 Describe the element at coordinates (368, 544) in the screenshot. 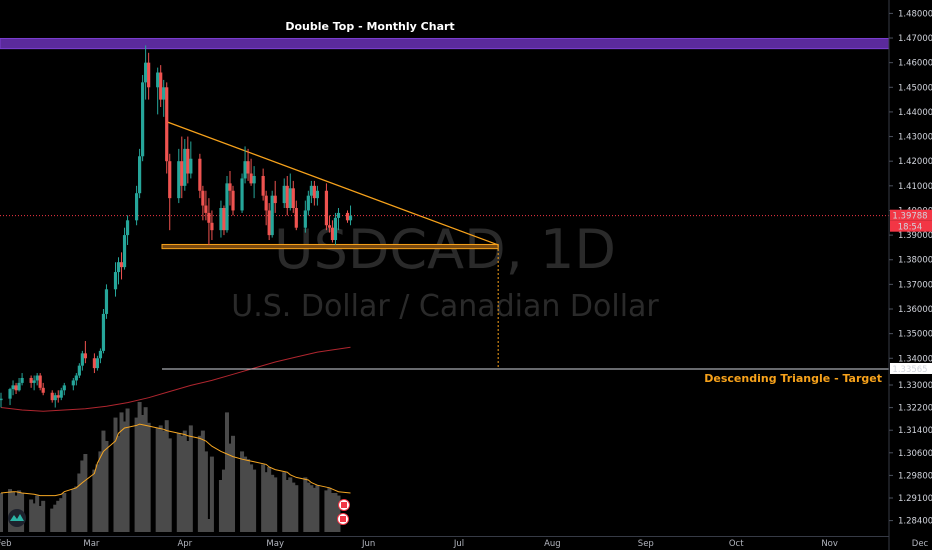

I see `time-tick-label: Jun` at that location.